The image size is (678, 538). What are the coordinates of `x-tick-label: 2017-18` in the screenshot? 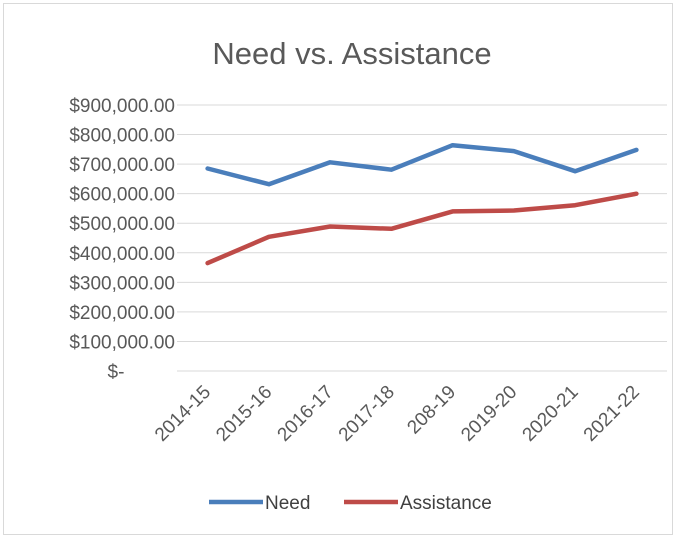 It's located at (367, 414).